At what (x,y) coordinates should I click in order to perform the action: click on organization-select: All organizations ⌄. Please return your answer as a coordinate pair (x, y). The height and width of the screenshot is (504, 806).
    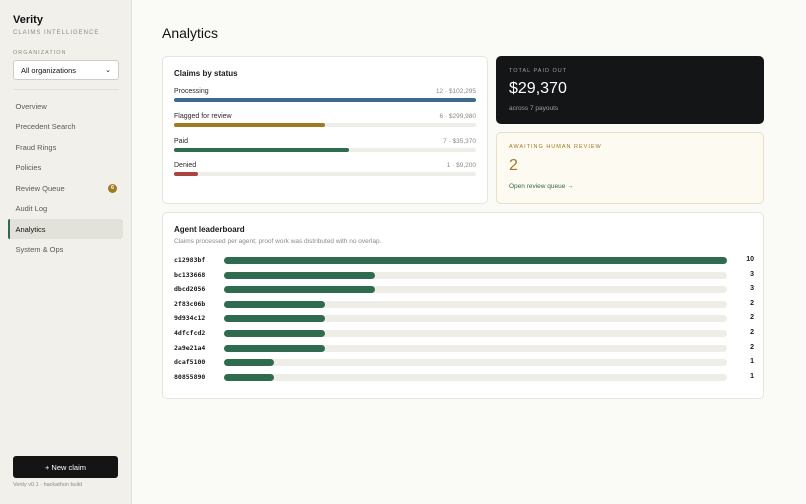
    Looking at the image, I should click on (66, 70).